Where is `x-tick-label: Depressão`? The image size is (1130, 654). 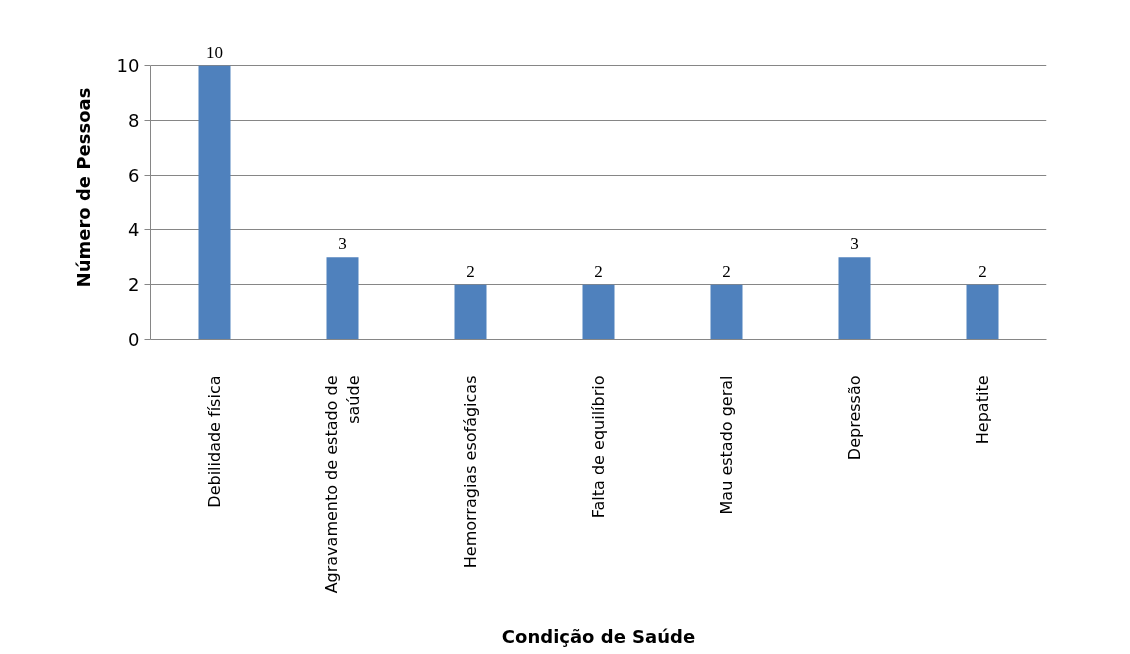 x-tick-label: Depressão is located at coordinates (854, 418).